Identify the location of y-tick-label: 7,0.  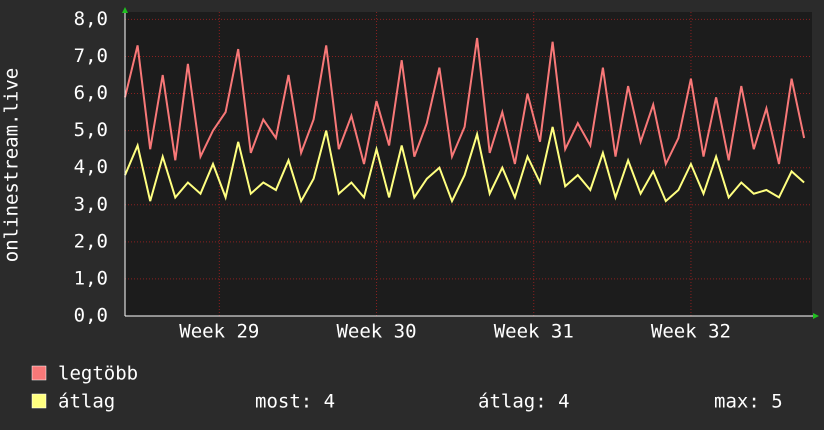
(91, 56).